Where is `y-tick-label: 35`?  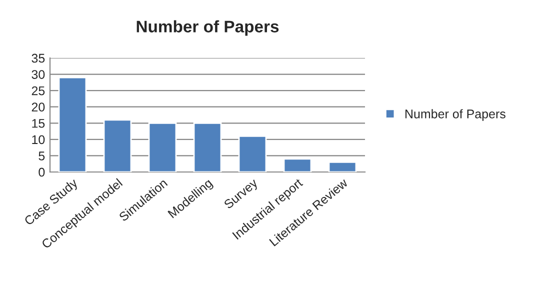
y-tick-label: 35 is located at coordinates (38, 58).